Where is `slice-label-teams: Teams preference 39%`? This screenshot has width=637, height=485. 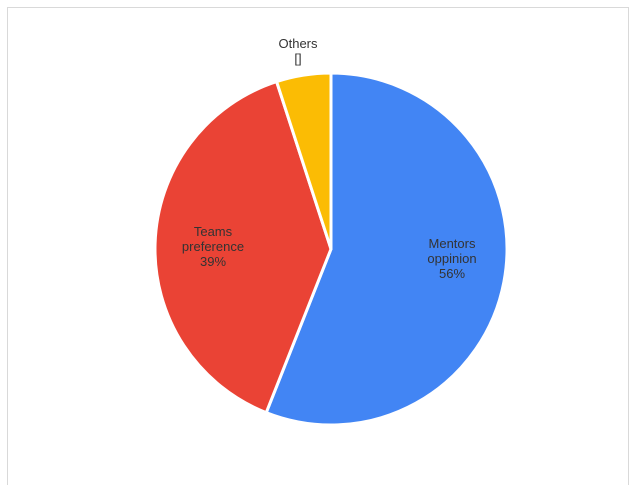
slice-label-teams: Teams preference 39% is located at coordinates (213, 246).